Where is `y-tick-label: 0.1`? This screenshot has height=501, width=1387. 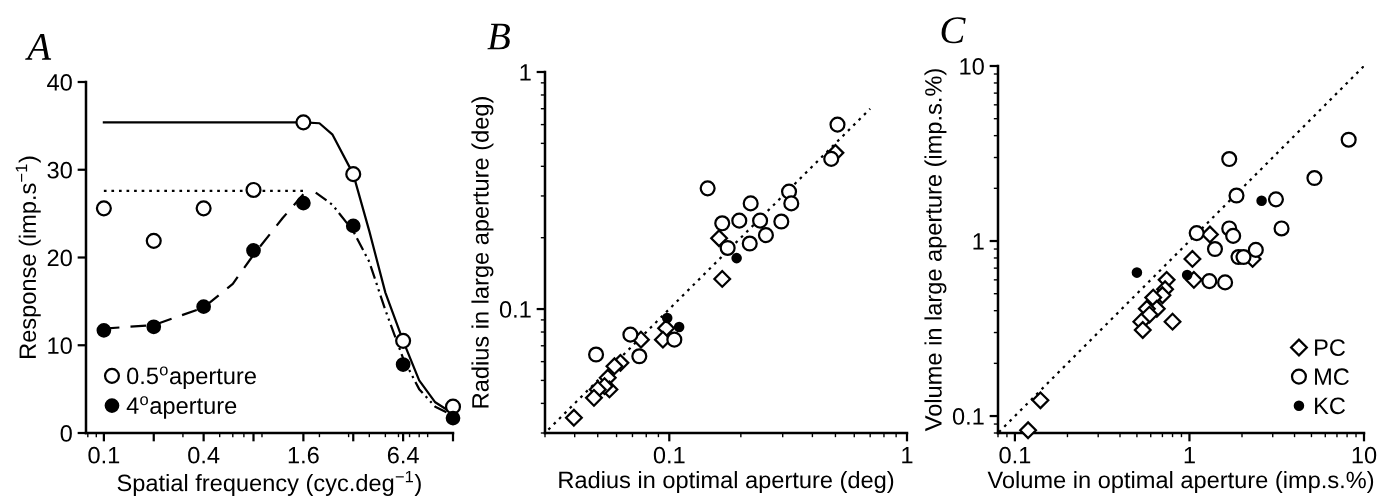
y-tick-label: 0.1 is located at coordinates (968, 416).